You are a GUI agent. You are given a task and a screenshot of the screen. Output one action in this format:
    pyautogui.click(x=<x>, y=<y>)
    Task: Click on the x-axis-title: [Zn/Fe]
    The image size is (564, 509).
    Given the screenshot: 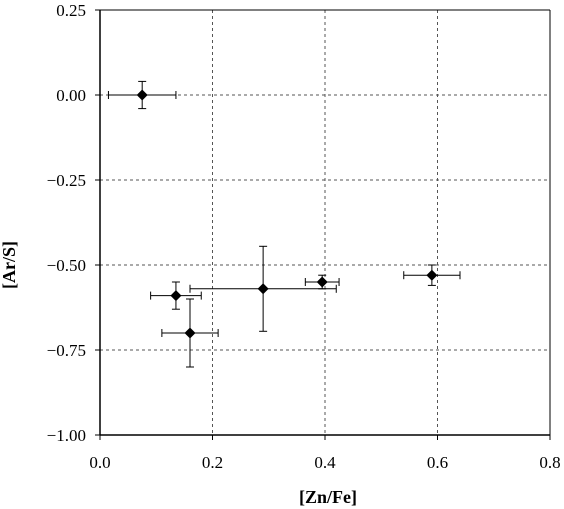 What is the action you would take?
    pyautogui.click(x=328, y=497)
    